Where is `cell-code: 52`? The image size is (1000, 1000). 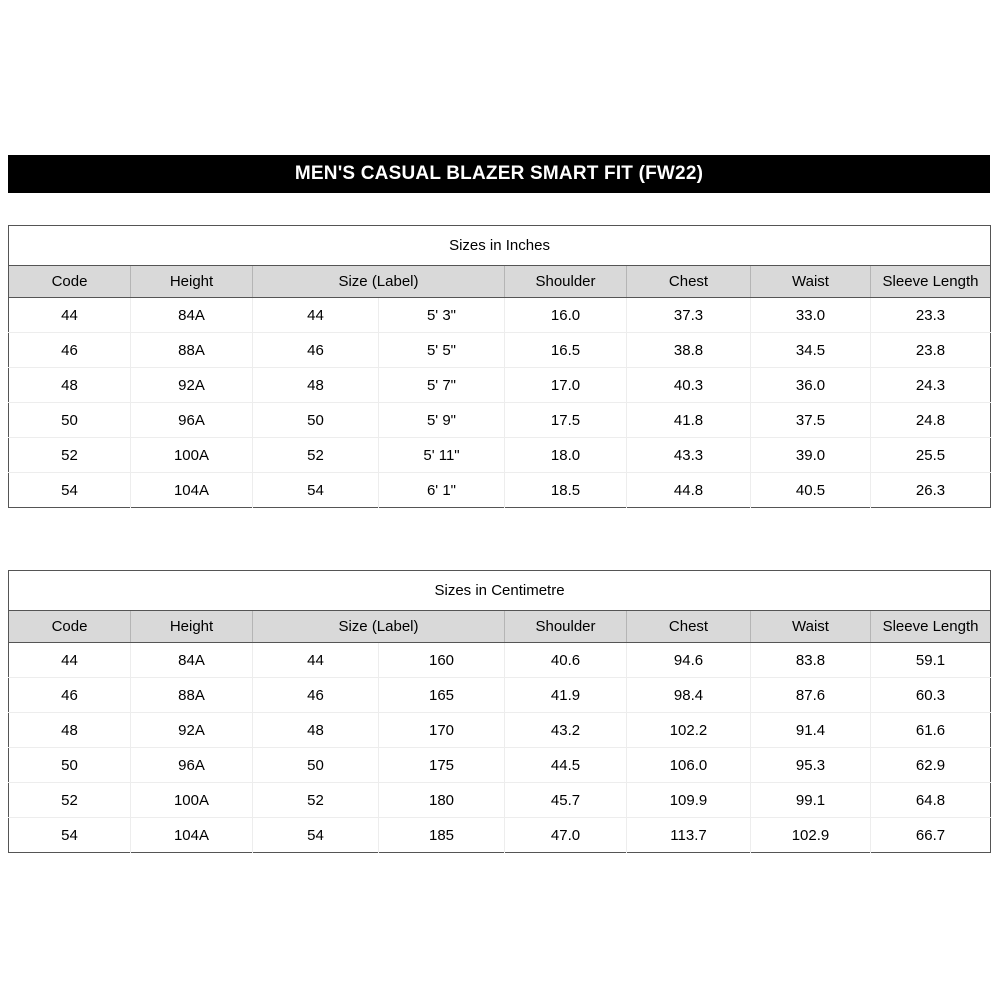 cell-code: 52 is located at coordinates (69, 800).